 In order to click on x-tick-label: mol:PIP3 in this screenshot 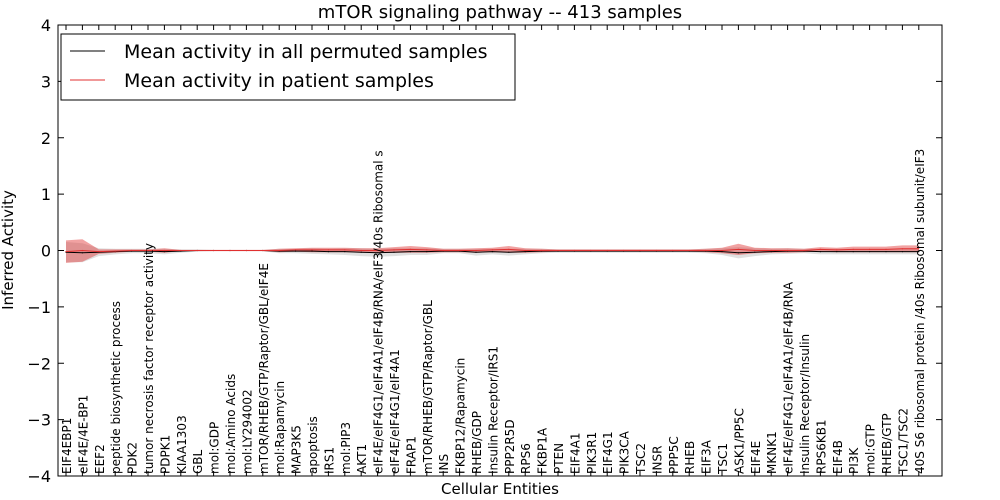, I will do `click(346, 448)`.